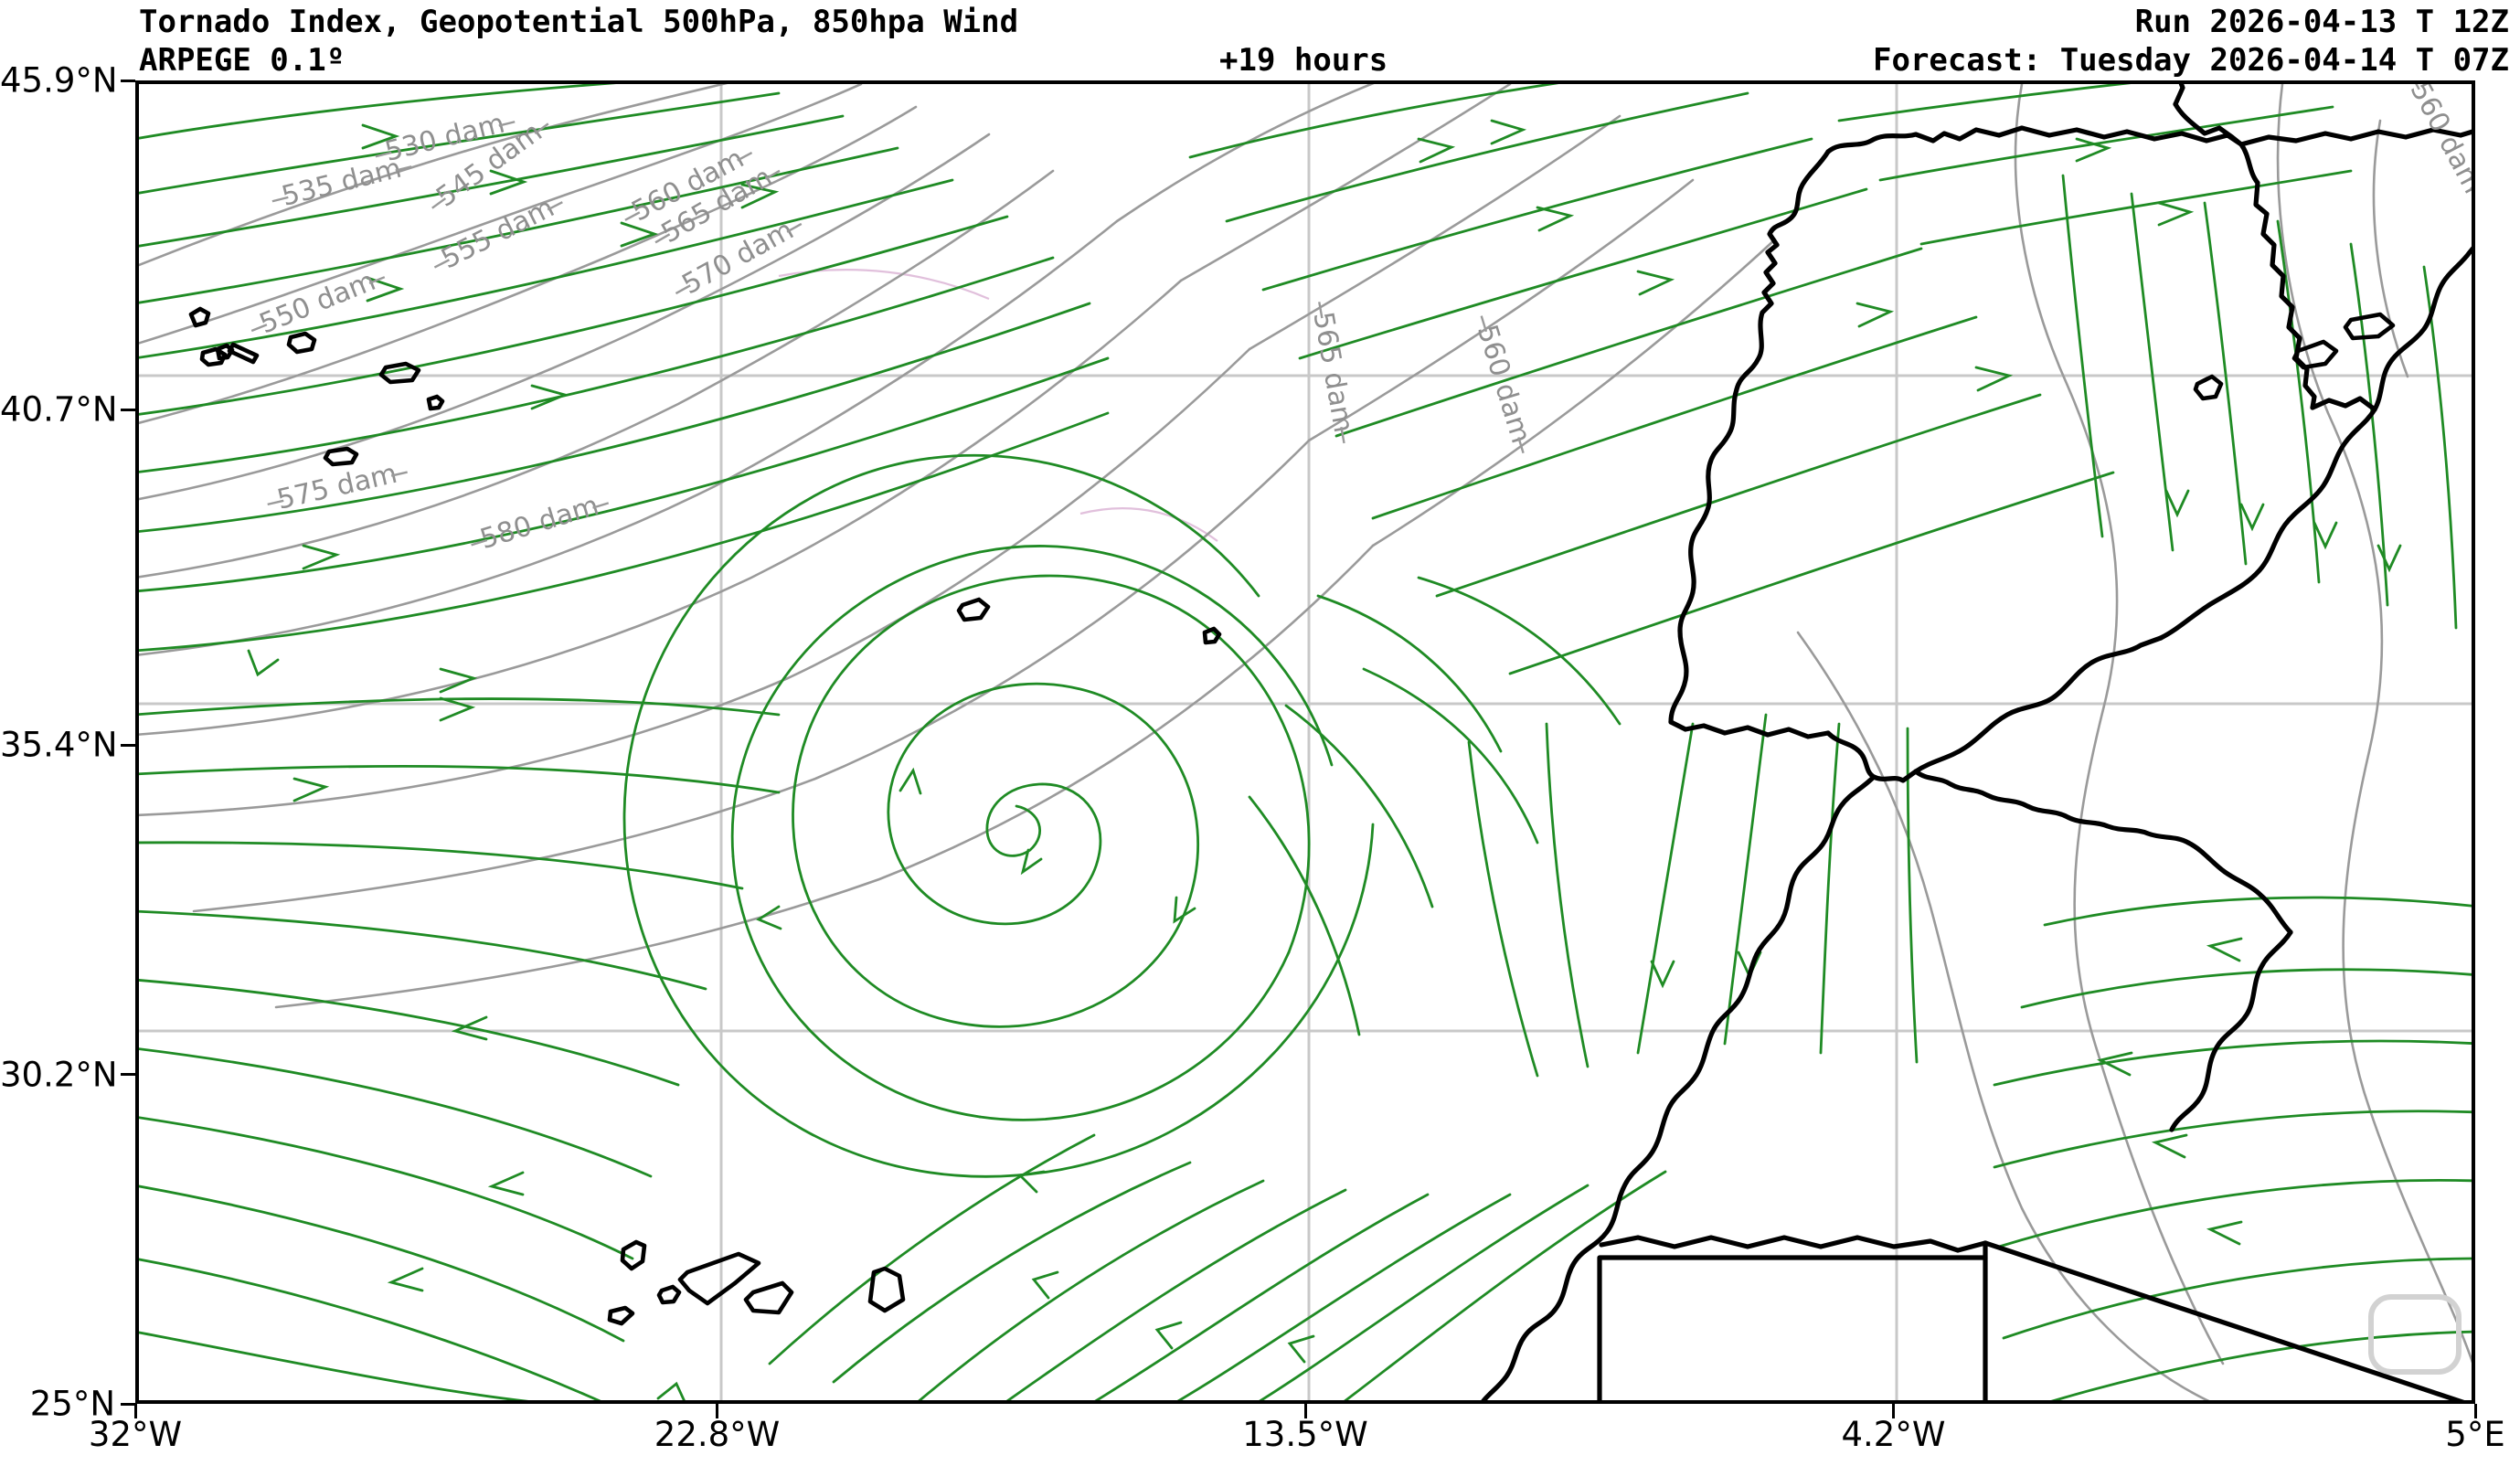  What do you see at coordinates (1305, 1434) in the screenshot?
I see `lon-tick-label-2: 13.5°W` at bounding box center [1305, 1434].